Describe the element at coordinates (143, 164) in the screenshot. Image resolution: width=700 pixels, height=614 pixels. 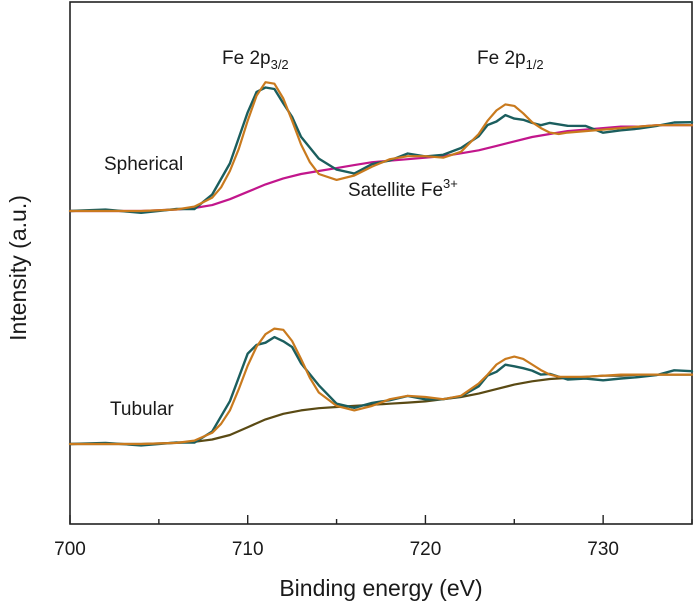
I see `label-spherical: Spherical` at that location.